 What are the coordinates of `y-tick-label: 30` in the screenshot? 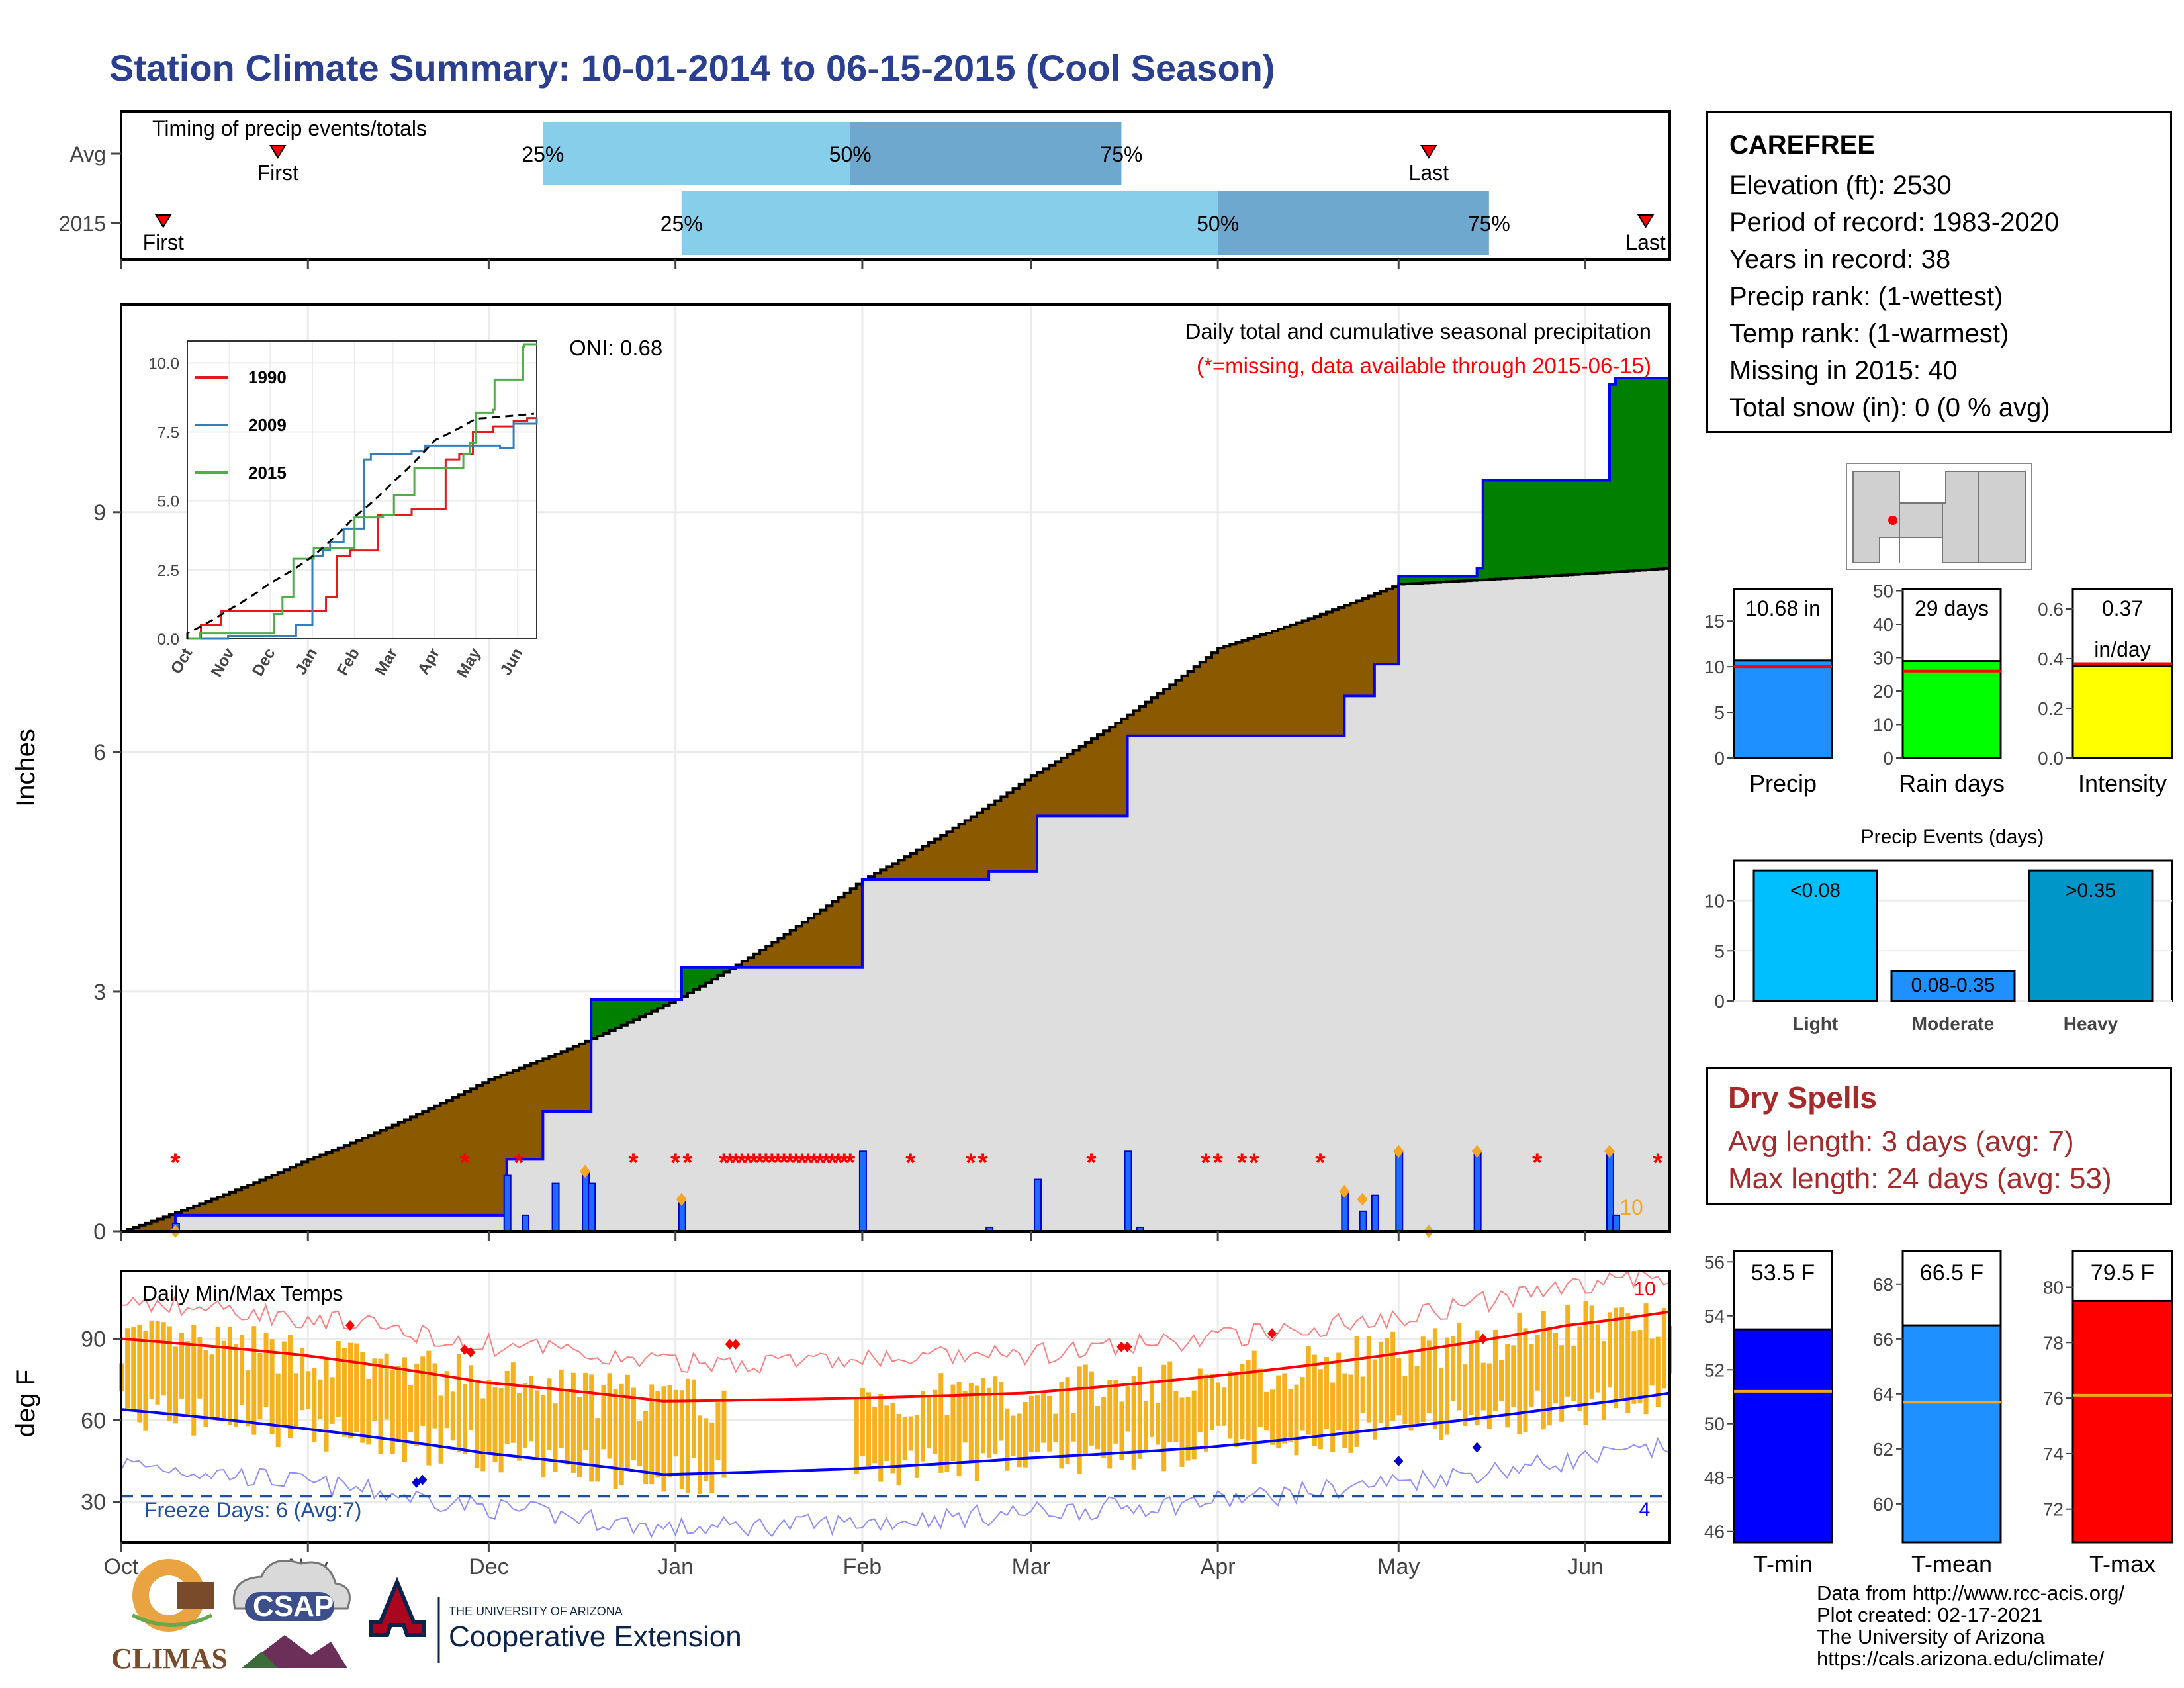 It's located at (93, 1502).